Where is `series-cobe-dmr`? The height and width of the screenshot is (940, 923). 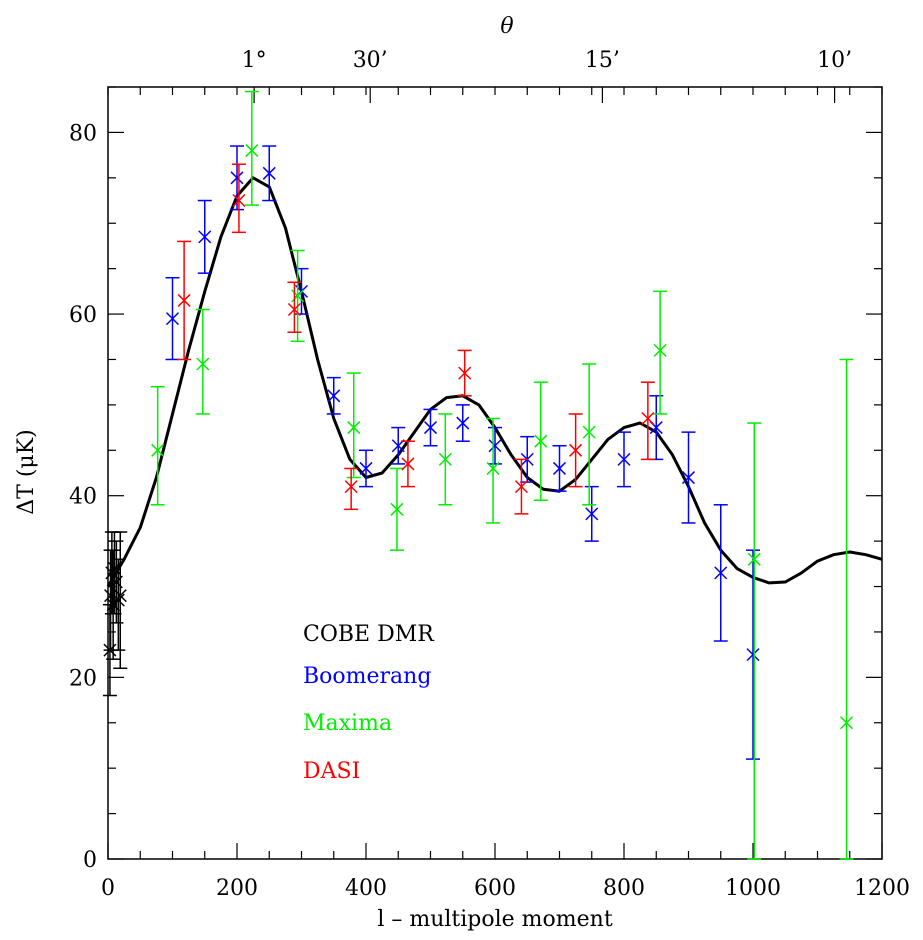 series-cobe-dmr is located at coordinates (115, 614).